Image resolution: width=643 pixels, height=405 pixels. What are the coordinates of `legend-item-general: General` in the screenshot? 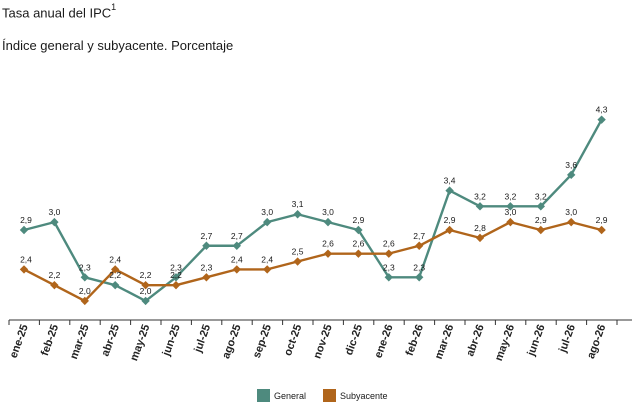 It's located at (281, 395).